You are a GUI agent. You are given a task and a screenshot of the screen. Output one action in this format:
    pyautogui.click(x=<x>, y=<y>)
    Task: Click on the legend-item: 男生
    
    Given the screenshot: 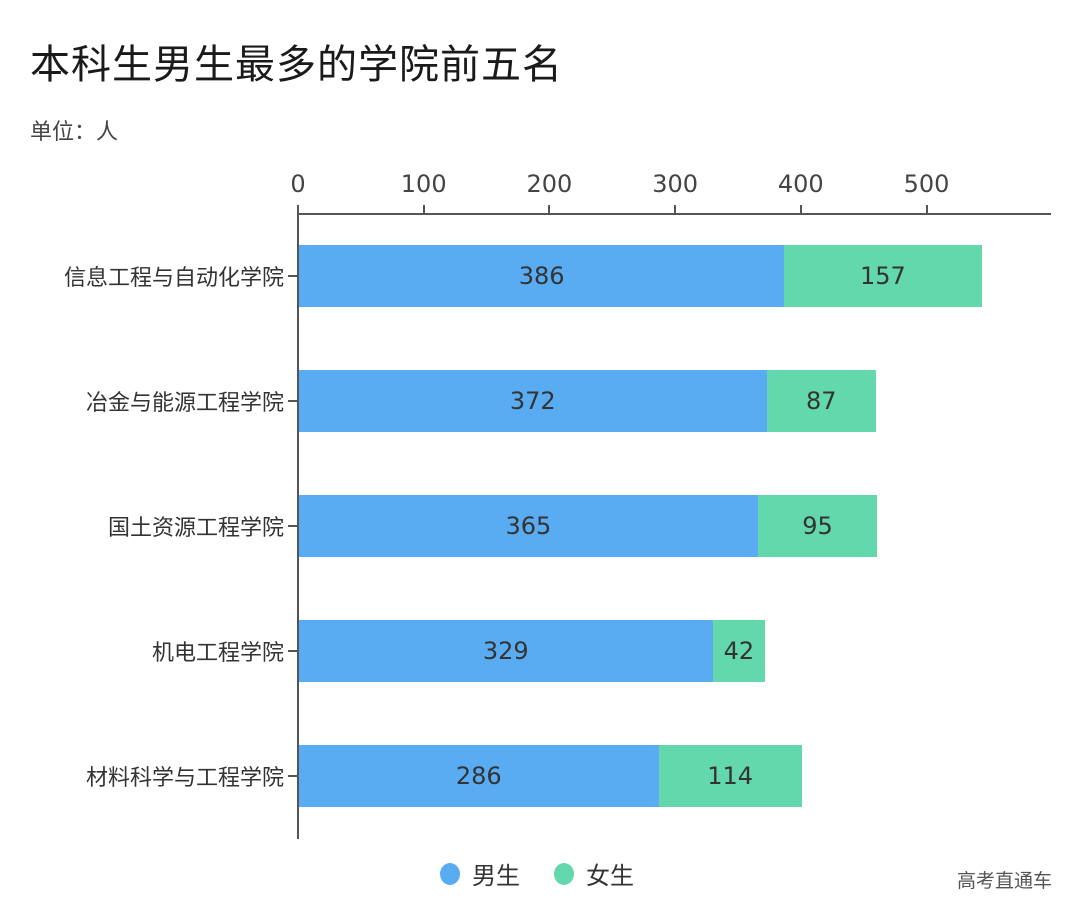 What is the action you would take?
    pyautogui.click(x=480, y=873)
    